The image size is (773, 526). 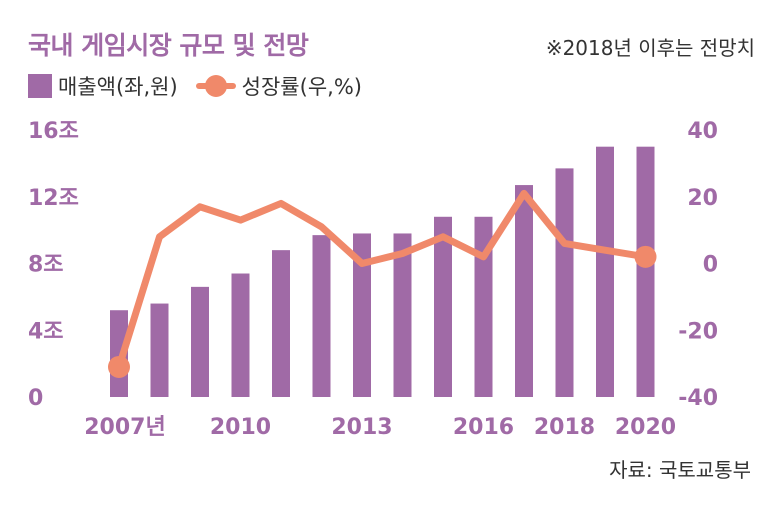 What do you see at coordinates (361, 427) in the screenshot?
I see `x-tick-label: 2013` at bounding box center [361, 427].